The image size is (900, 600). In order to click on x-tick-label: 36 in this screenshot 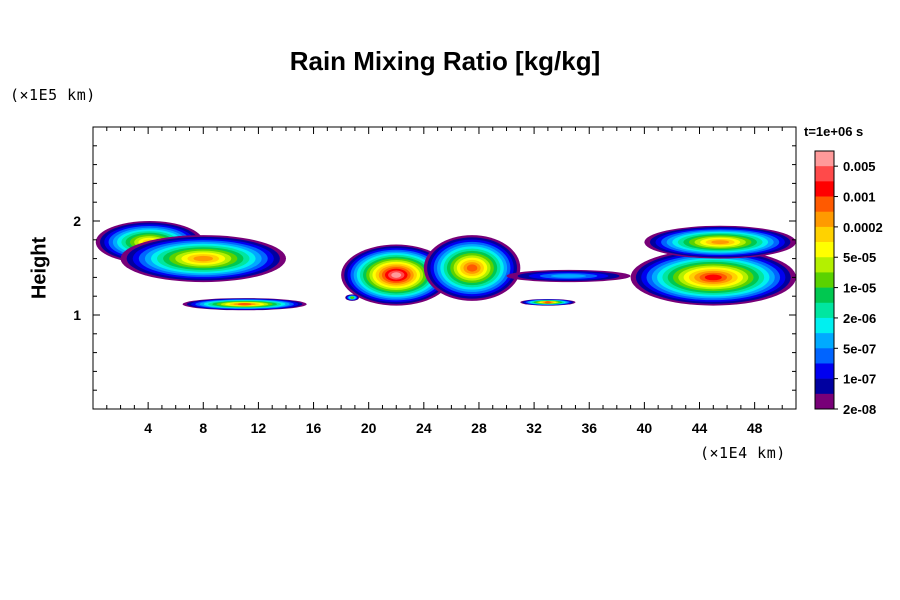, I will do `click(589, 428)`.